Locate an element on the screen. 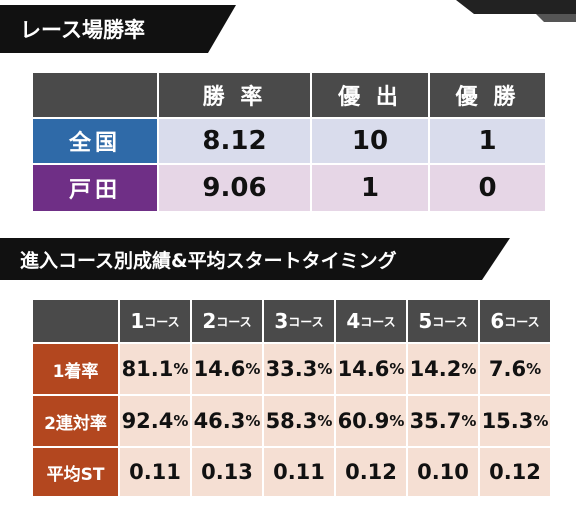 This screenshot has width=576, height=513. section-title-venue-win-rate: レース場勝率 is located at coordinates (118, 29).